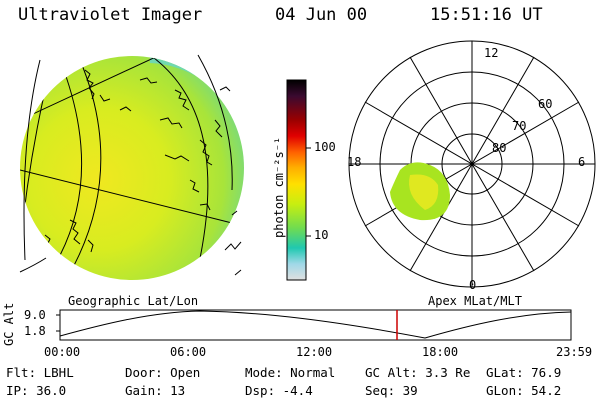 This screenshot has height=400, width=600. What do you see at coordinates (155, 390) in the screenshot?
I see `status-gain: Gain: 13` at bounding box center [155, 390].